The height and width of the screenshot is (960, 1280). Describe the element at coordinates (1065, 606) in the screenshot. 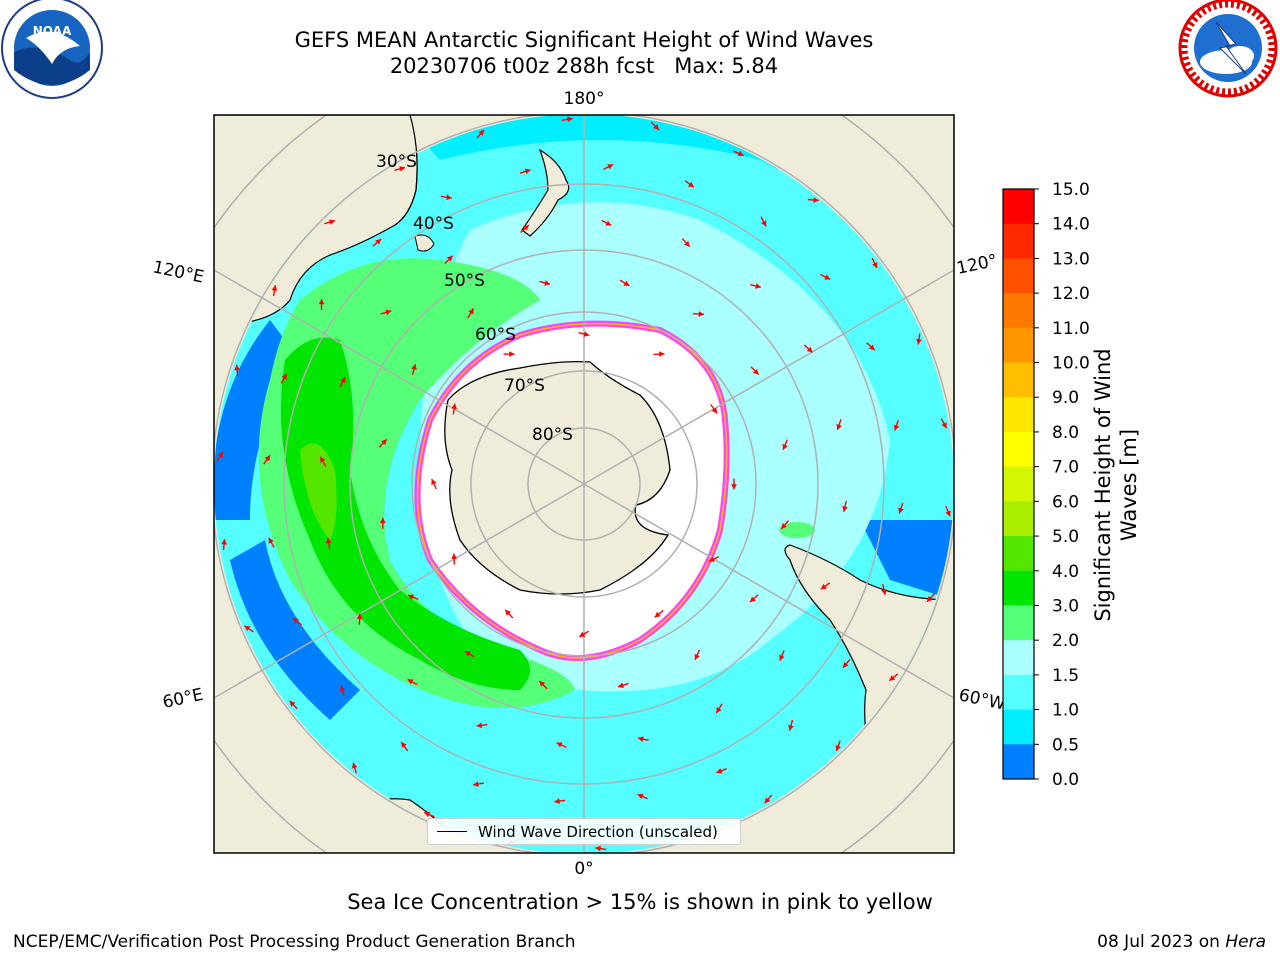

I see `colorbar-tick-label: 3.0` at that location.